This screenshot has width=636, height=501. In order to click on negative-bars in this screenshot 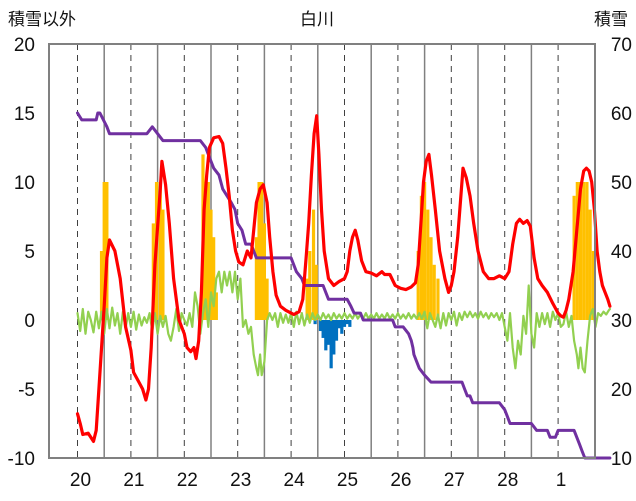, I will do `click(332, 344)`.